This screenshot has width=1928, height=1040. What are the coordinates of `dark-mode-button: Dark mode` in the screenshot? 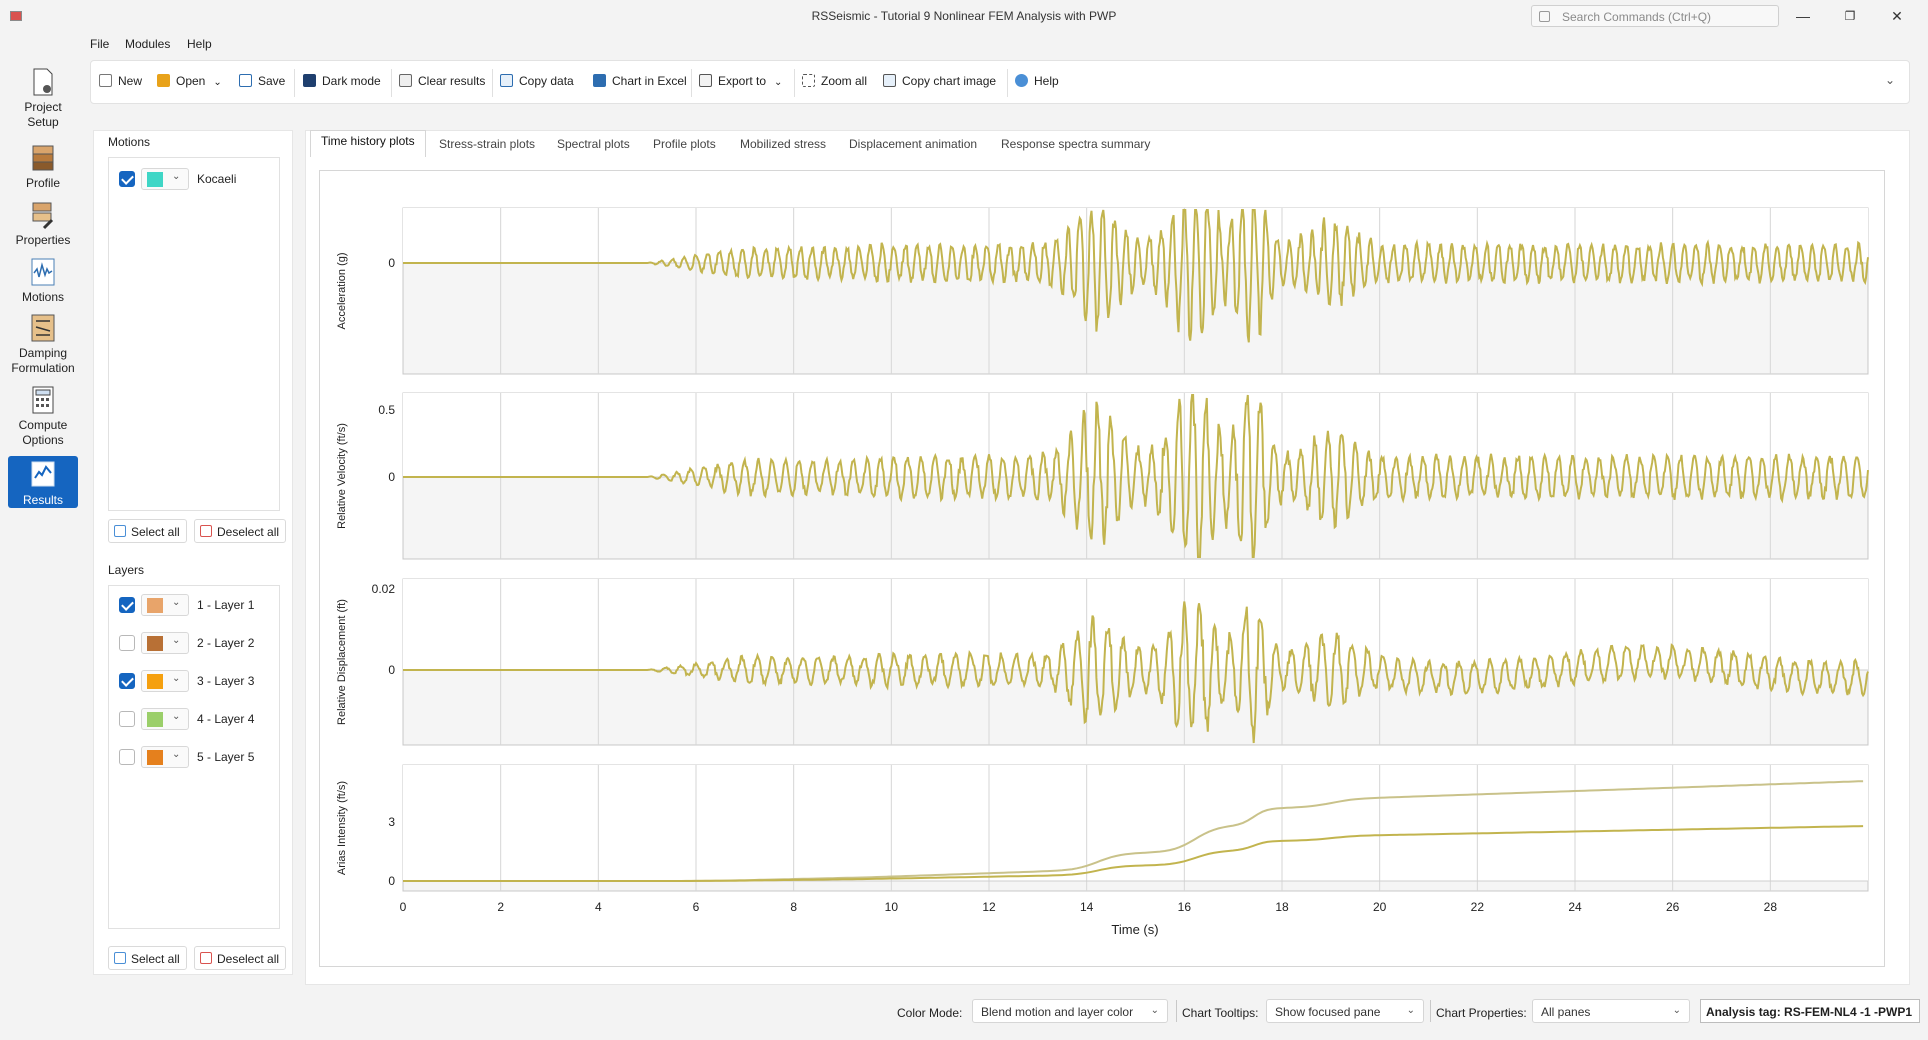 It's located at (342, 81).